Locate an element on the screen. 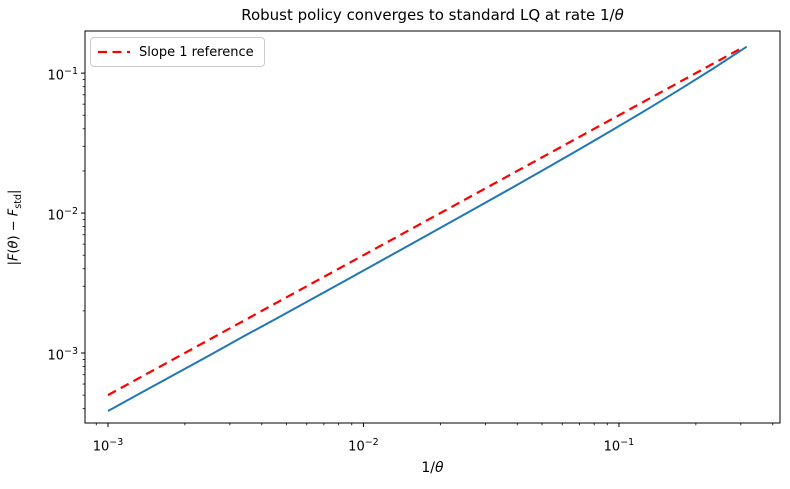 The height and width of the screenshot is (489, 790). y-tick-label: 10⁻² is located at coordinates (62, 215).